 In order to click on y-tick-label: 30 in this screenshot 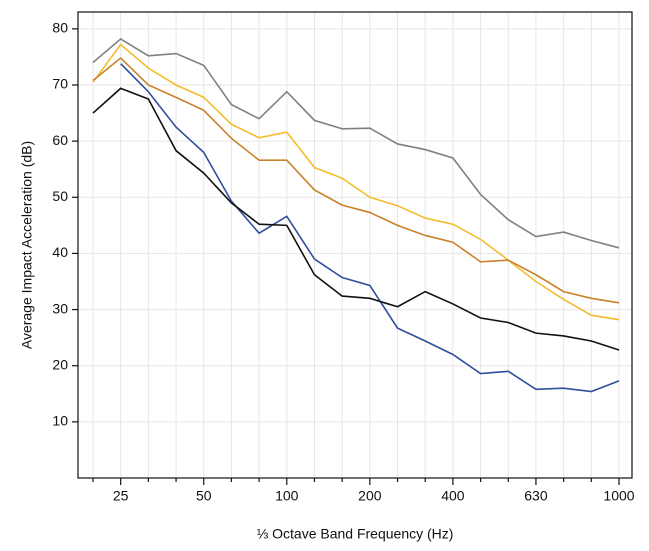, I will do `click(60, 308)`.